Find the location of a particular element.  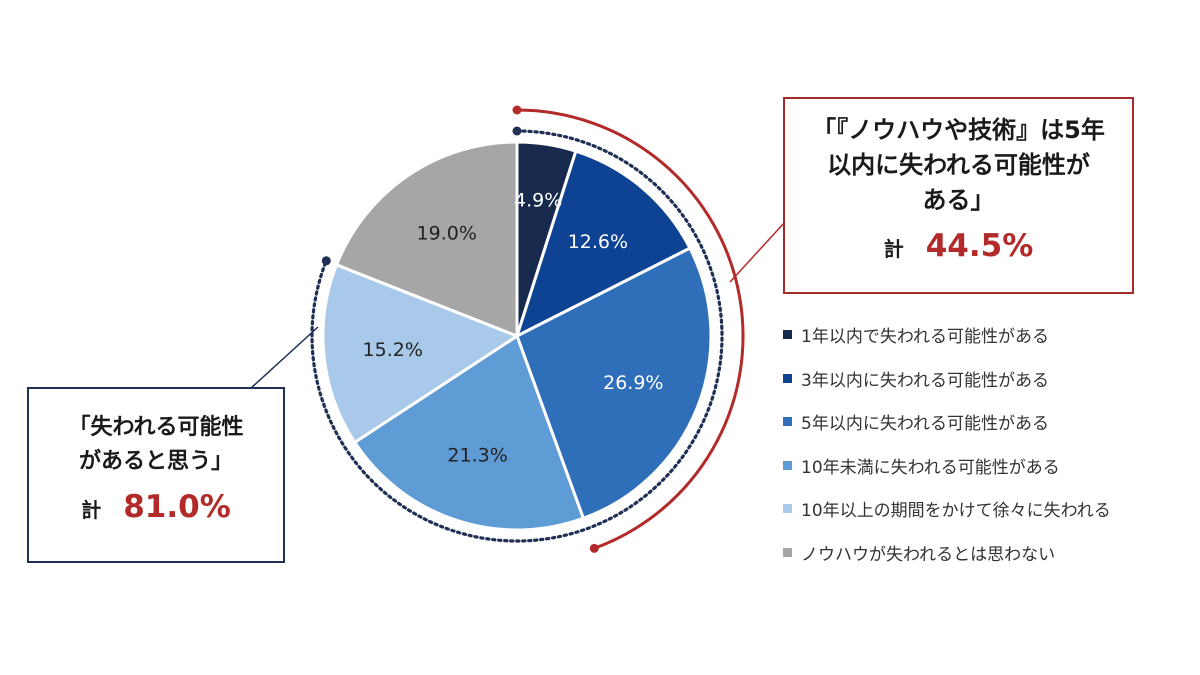

callout-may-lose-total-label: 計 is located at coordinates (91, 510).